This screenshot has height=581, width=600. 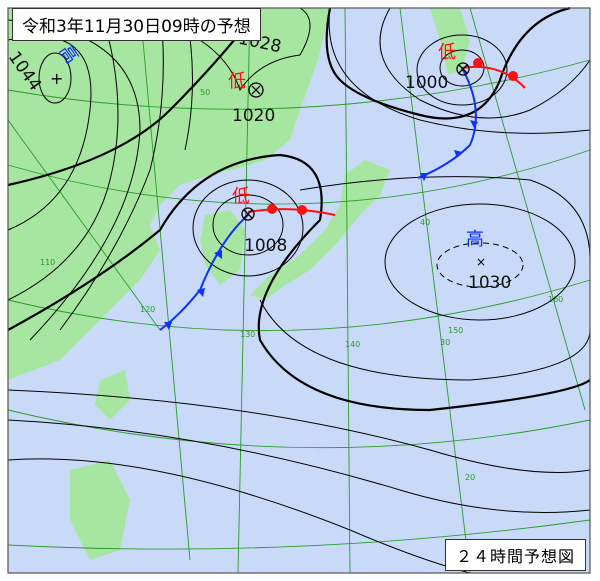 I want to click on svg-text: 1020, so click(x=253, y=116).